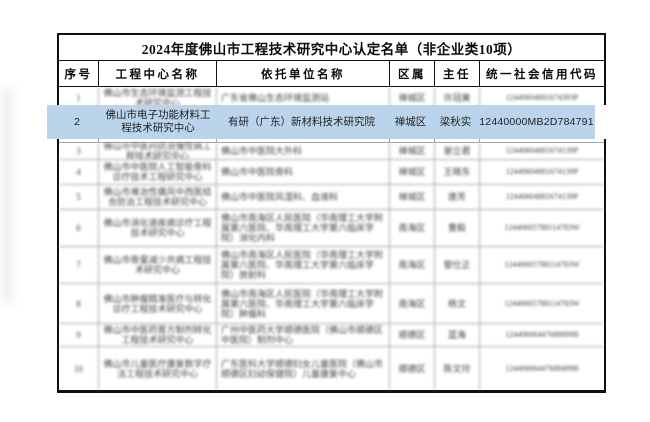 The image size is (650, 422). I want to click on cell-seq: 5, so click(79, 197).